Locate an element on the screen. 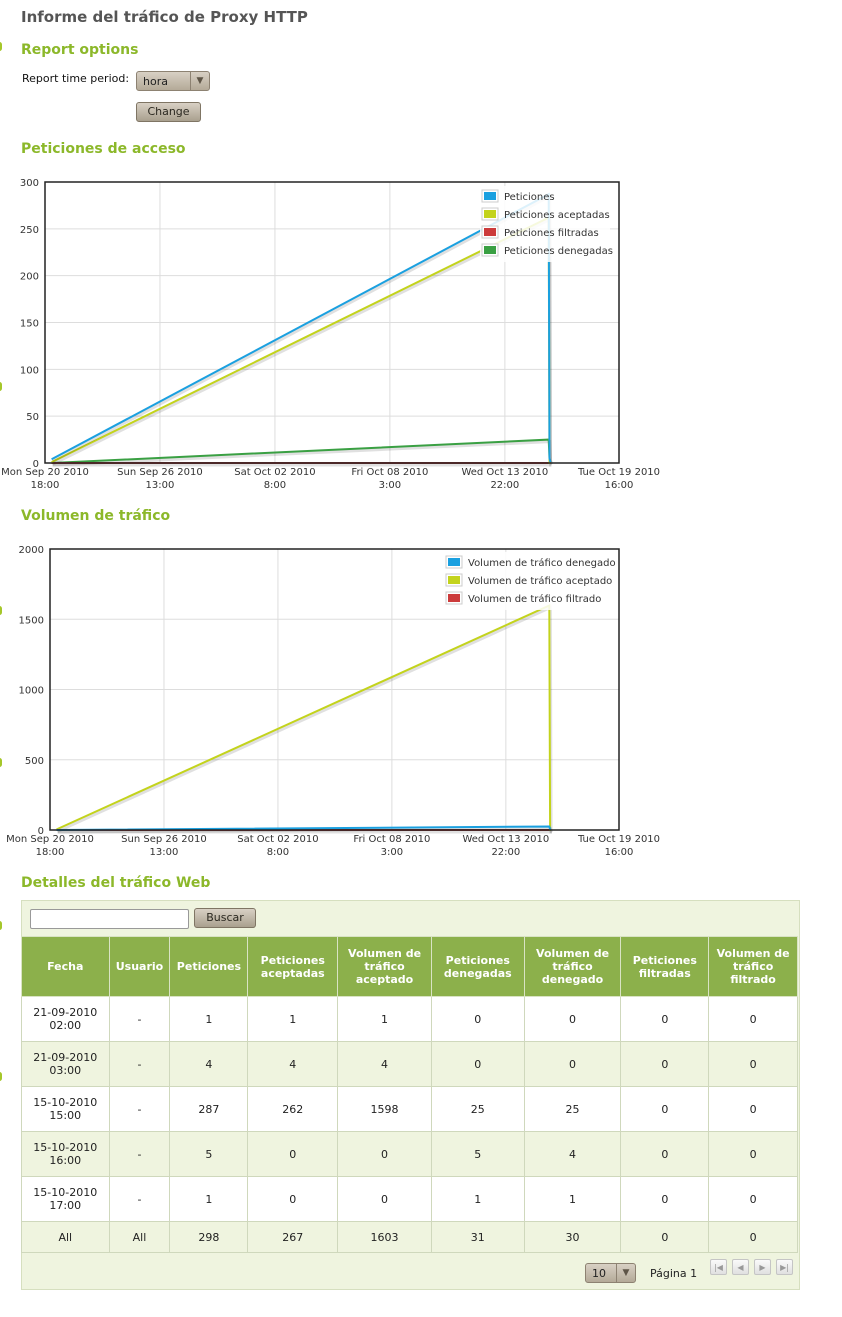 The height and width of the screenshot is (1317, 842). legend-background is located at coordinates (527, 581).